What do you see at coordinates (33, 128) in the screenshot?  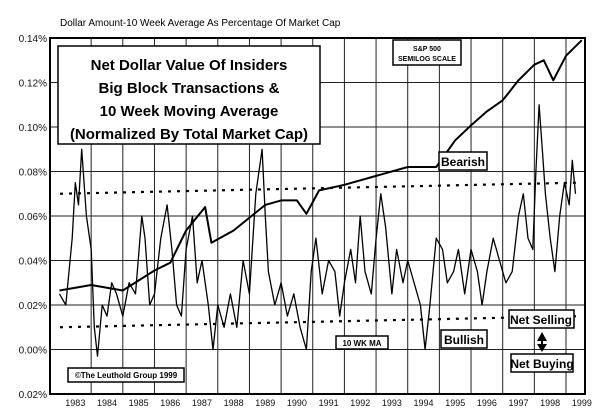 I see `y-tick-label: 0.10%` at bounding box center [33, 128].